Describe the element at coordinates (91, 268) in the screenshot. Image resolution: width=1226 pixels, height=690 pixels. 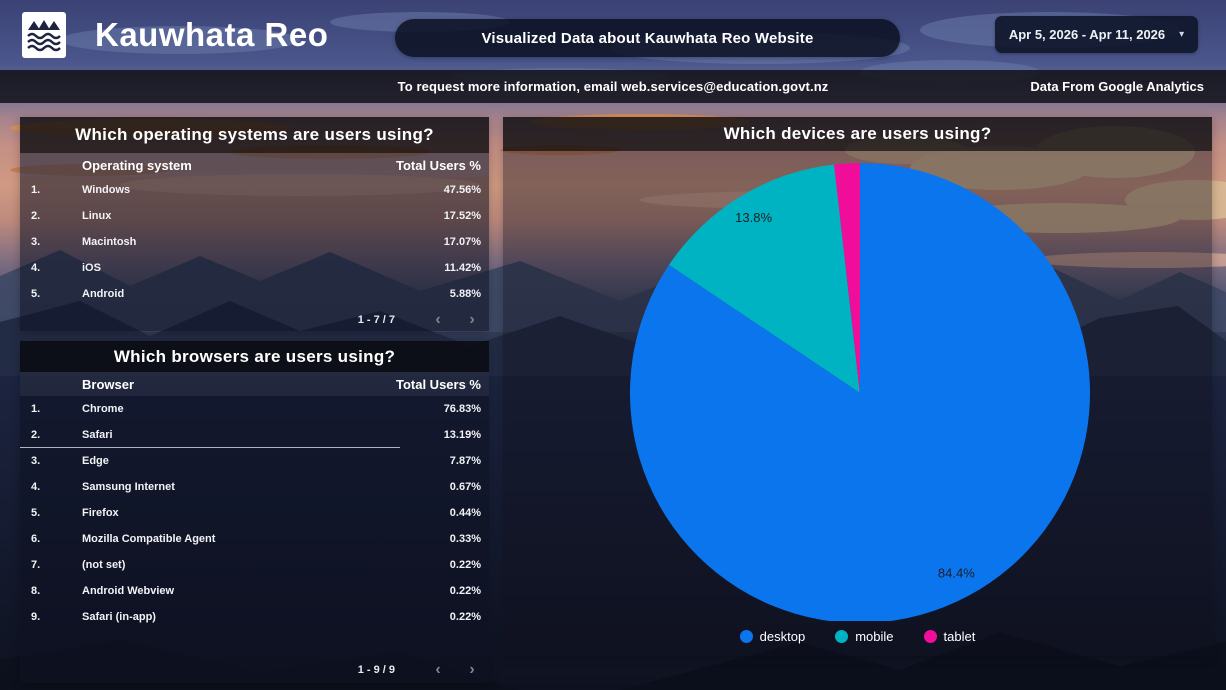
I see `row-label: iOS` at that location.